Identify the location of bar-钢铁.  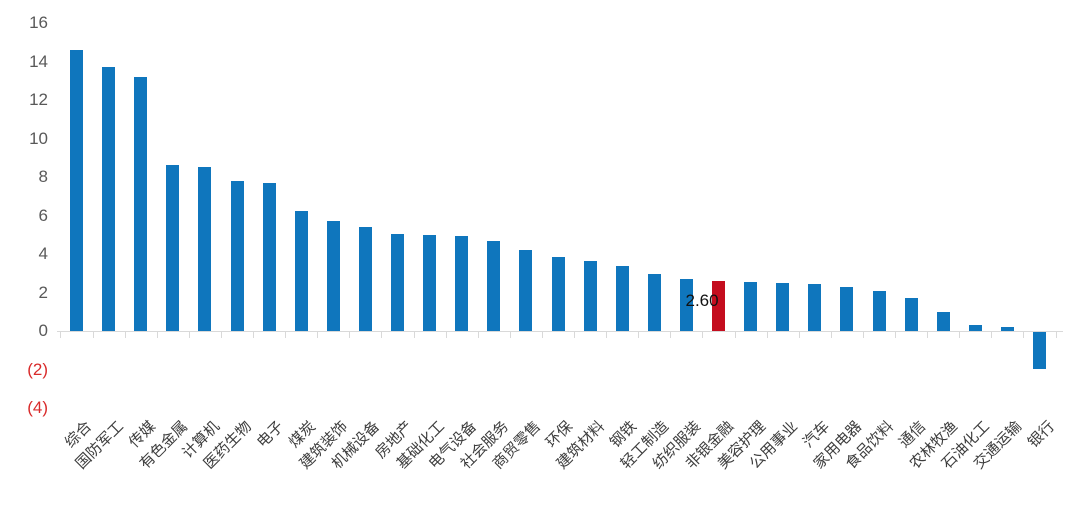
(622, 298).